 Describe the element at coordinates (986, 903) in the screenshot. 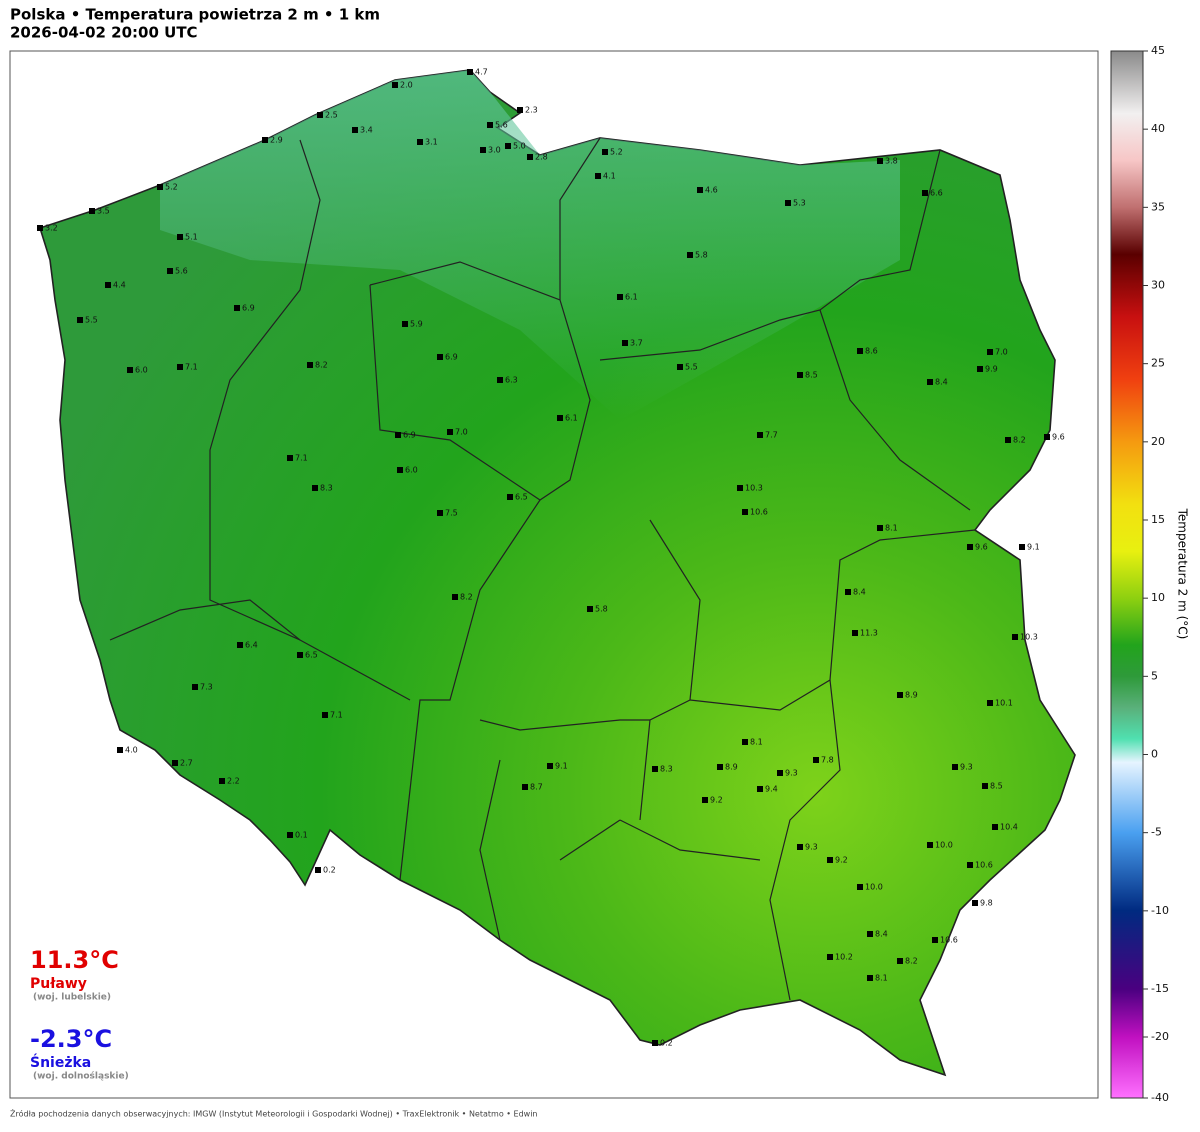

I see `station-value: 9.8` at that location.